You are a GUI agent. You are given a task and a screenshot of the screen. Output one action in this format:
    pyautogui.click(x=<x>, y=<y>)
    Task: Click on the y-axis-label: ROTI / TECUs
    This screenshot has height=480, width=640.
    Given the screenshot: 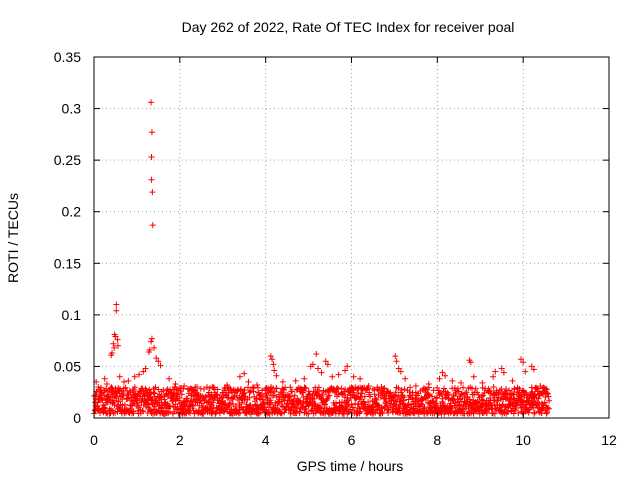 What is the action you would take?
    pyautogui.click(x=13, y=238)
    